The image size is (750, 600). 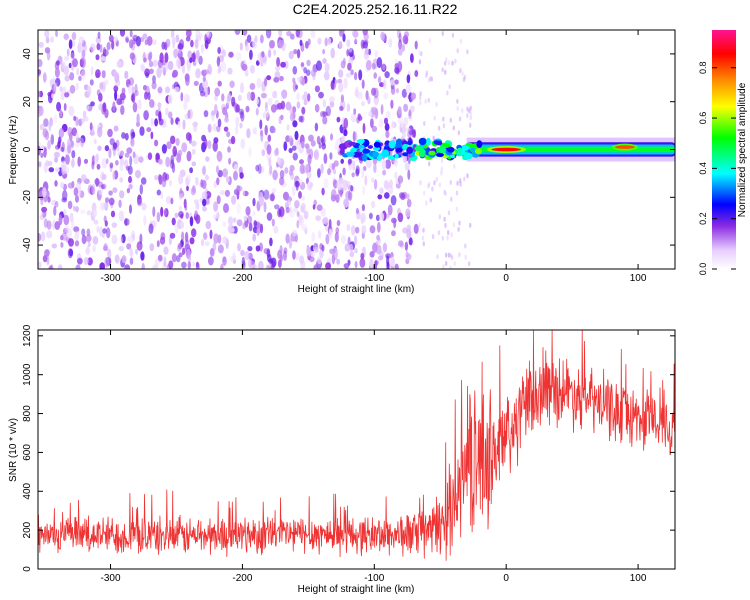 What do you see at coordinates (506, 278) in the screenshot?
I see `x-tick-label: 0` at bounding box center [506, 278].